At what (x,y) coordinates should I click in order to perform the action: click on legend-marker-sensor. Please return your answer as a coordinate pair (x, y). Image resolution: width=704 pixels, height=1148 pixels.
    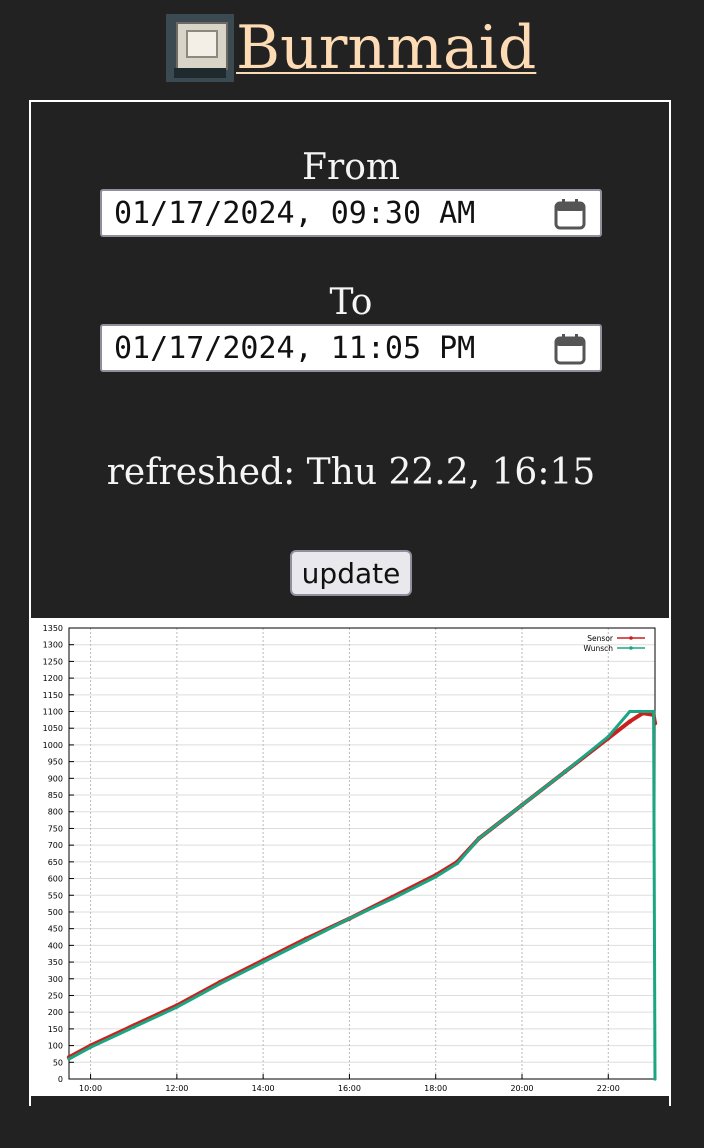
    Looking at the image, I should click on (631, 638).